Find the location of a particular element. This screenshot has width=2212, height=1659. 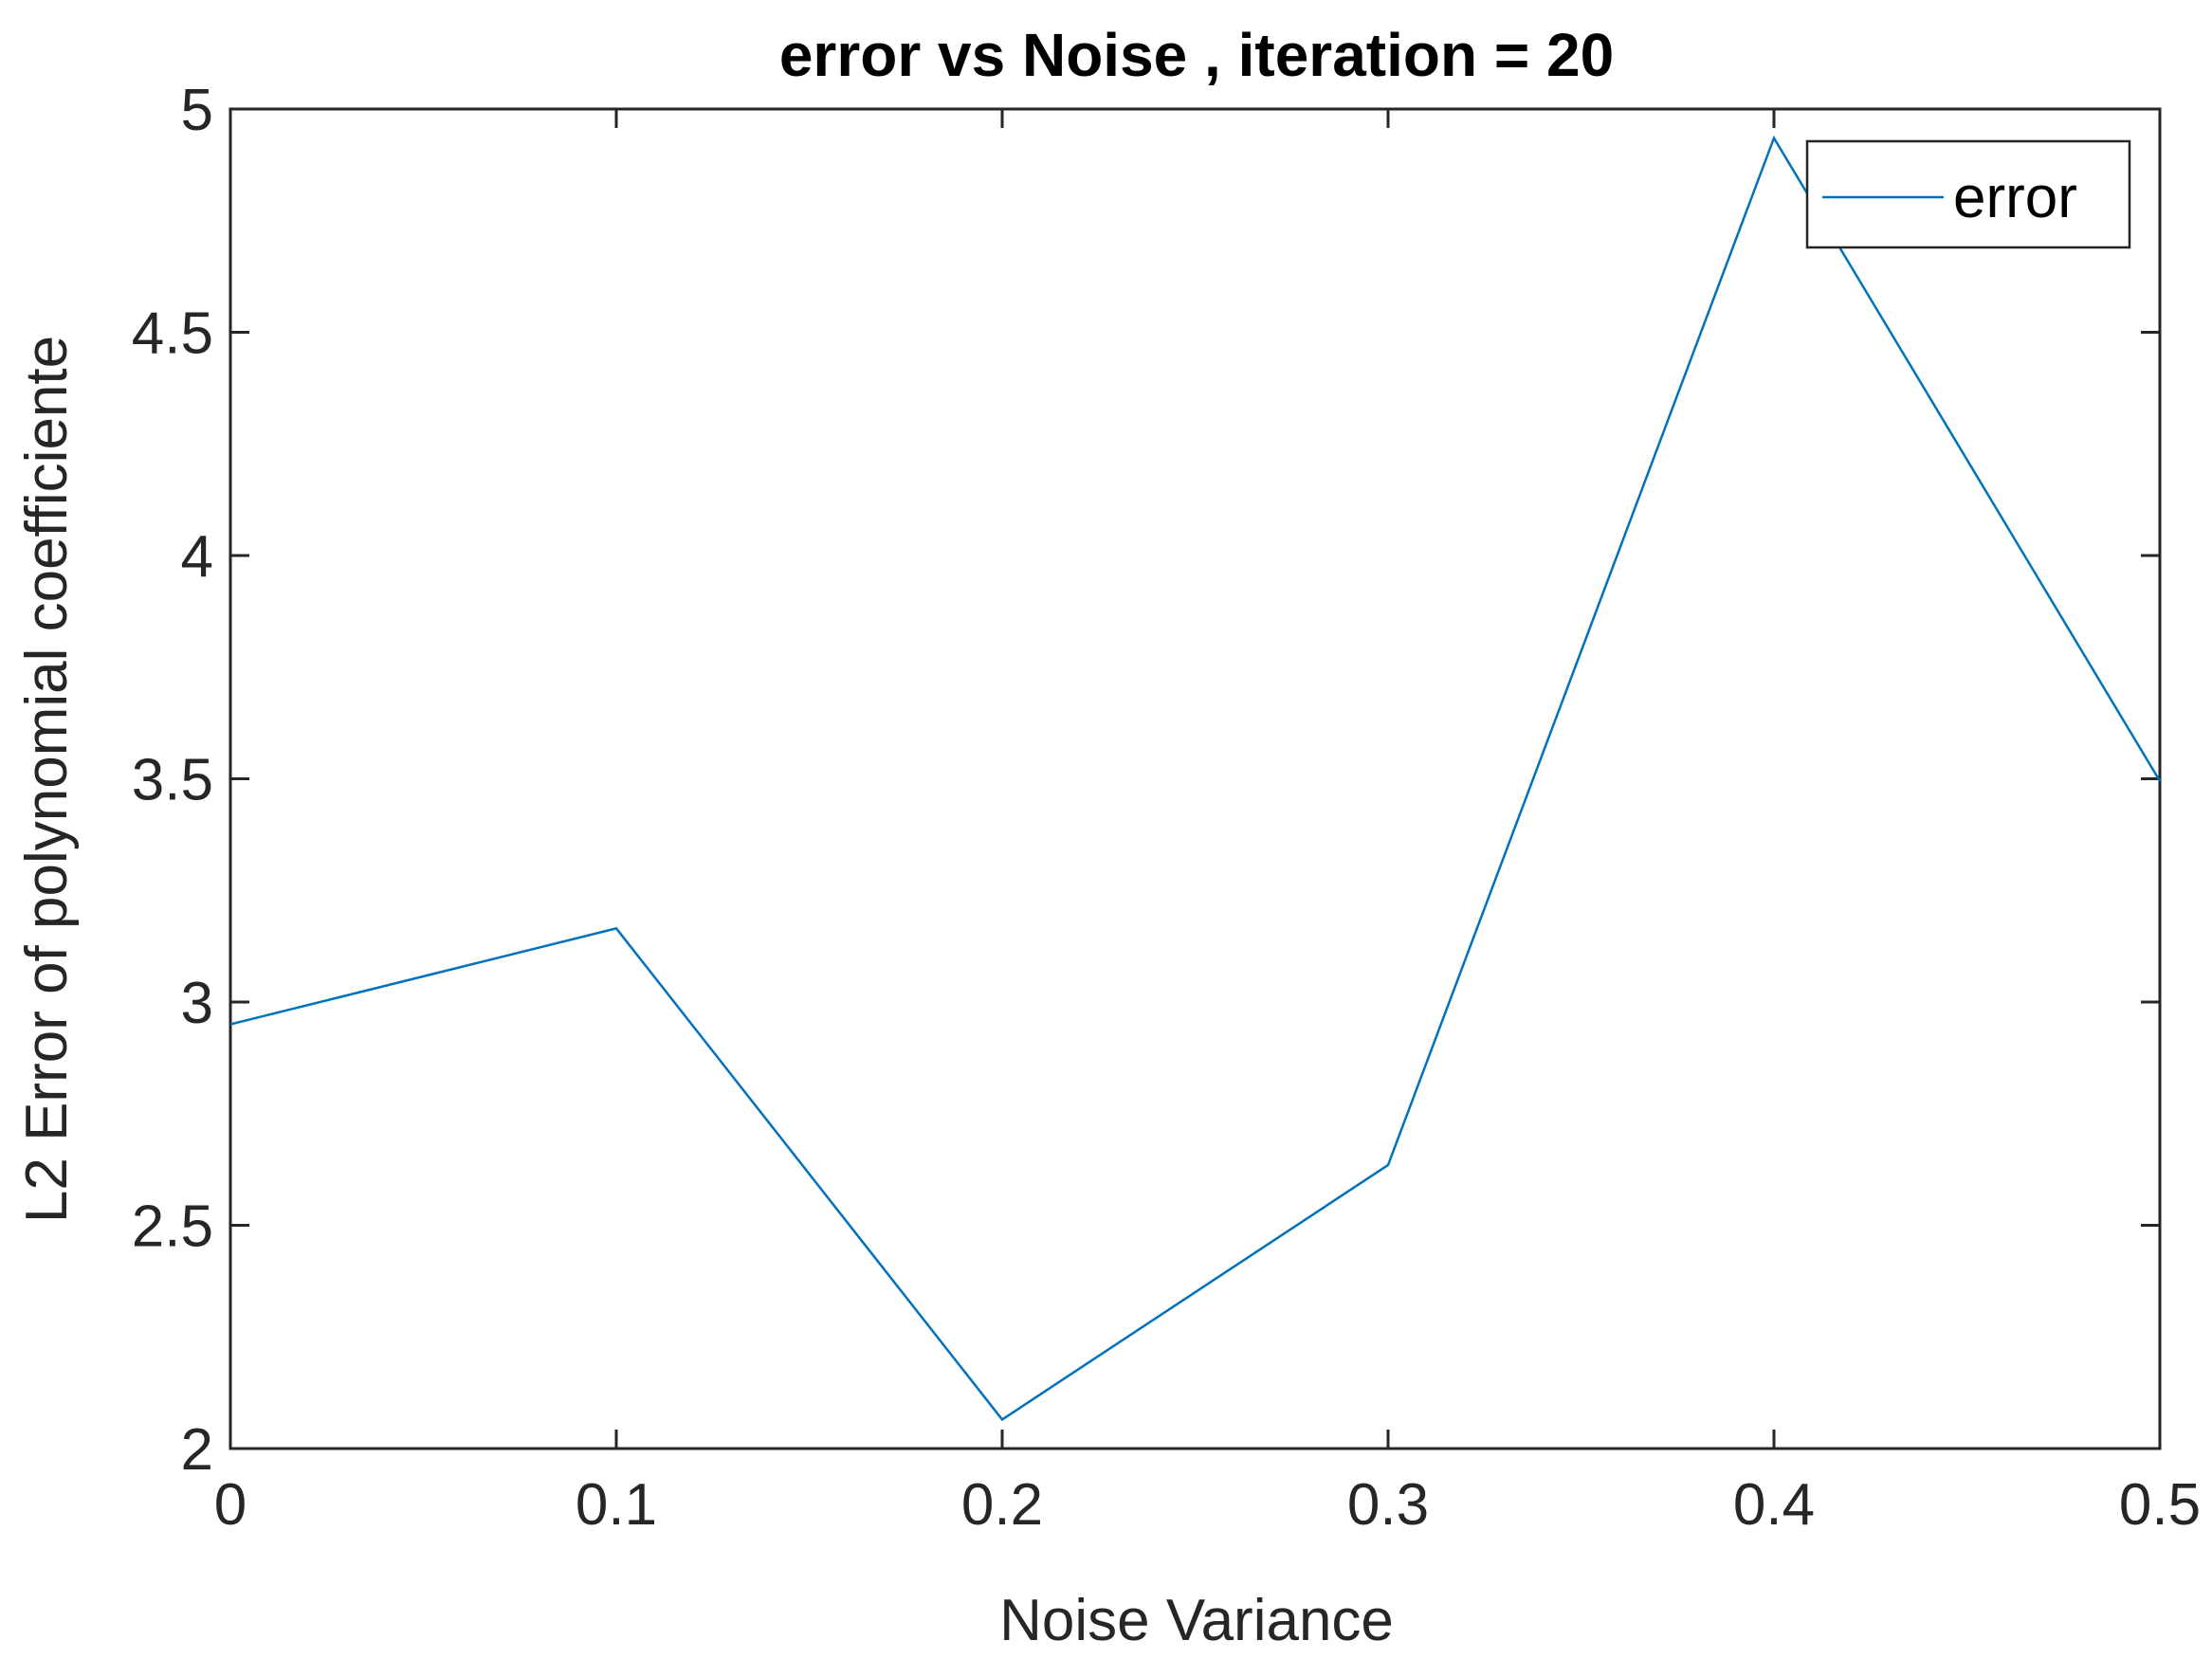

x-axis-label: Noise Variance is located at coordinates (1196, 1620).